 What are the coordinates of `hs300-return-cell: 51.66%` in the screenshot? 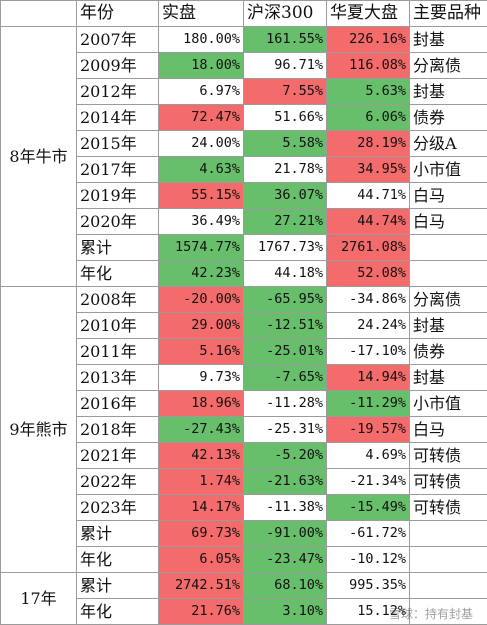 It's located at (285, 117).